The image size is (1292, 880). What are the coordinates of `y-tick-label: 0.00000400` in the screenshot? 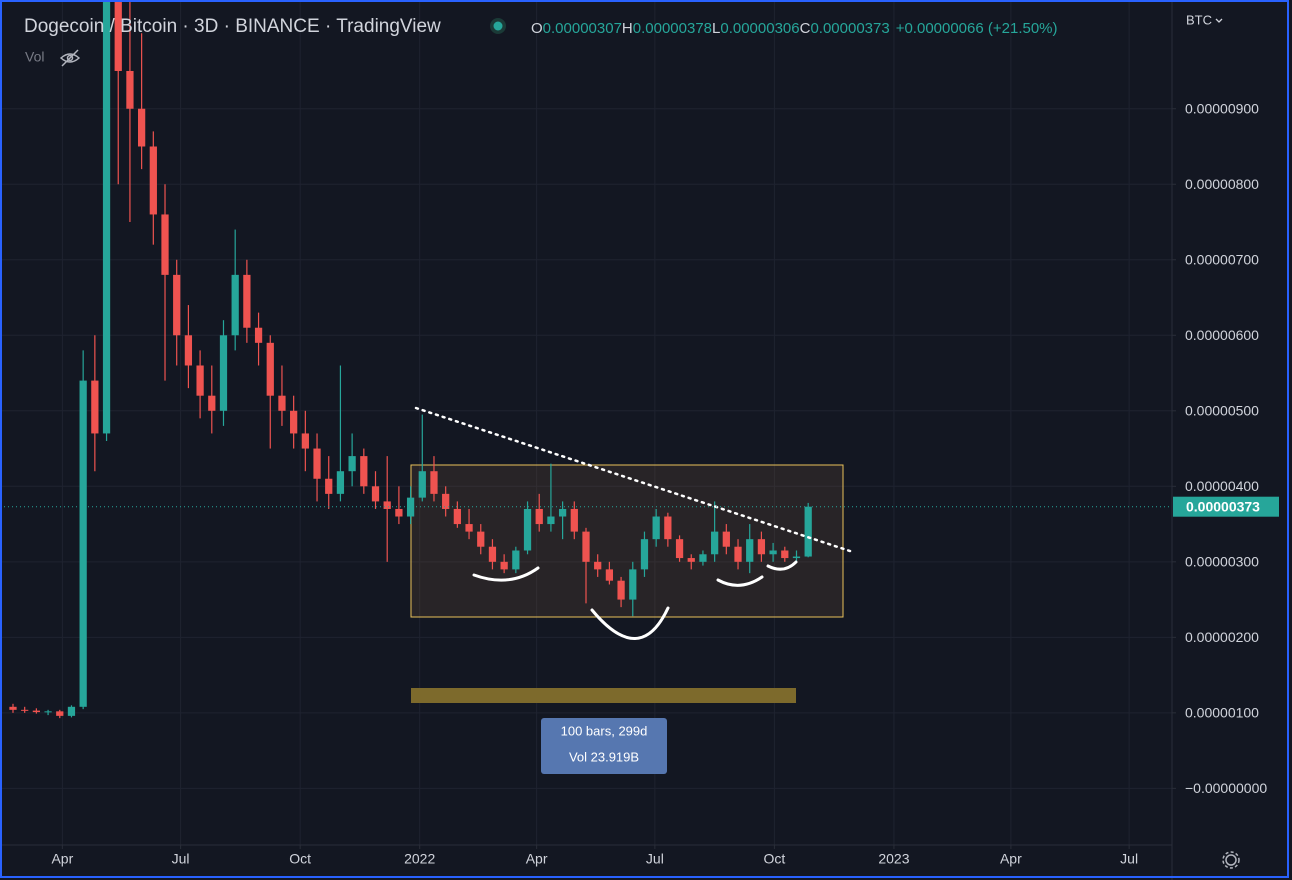 It's located at (1222, 486).